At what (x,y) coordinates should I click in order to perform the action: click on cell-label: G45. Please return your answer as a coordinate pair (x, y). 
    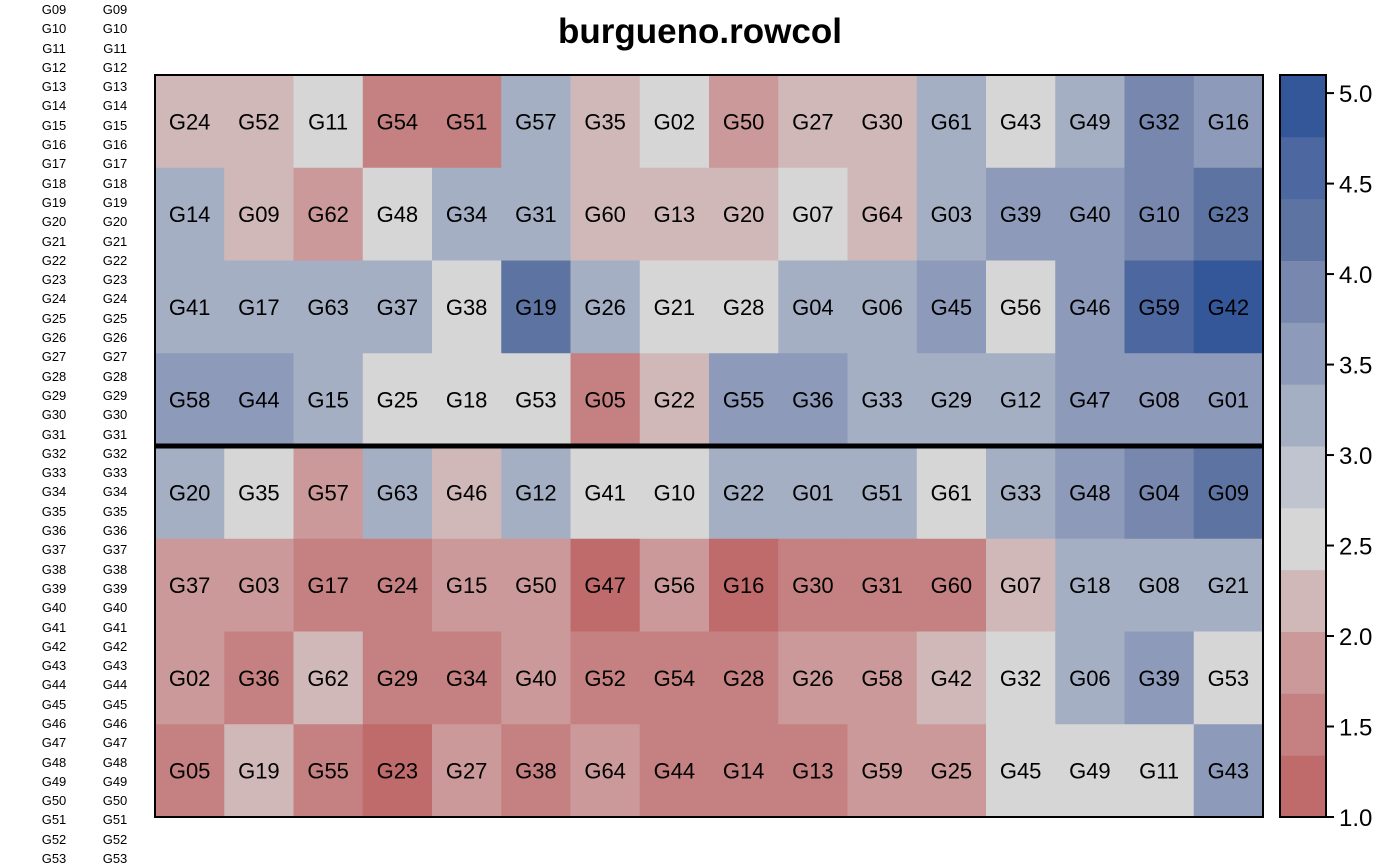
    Looking at the image, I should click on (1021, 771).